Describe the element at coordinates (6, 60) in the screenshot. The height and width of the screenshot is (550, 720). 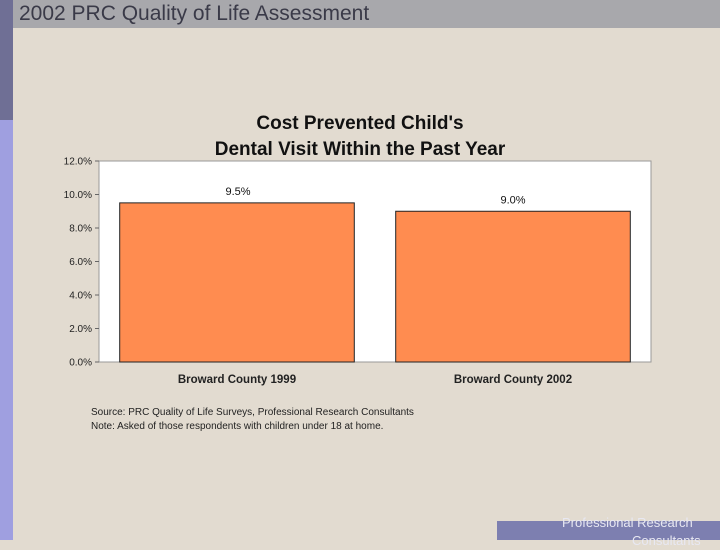
I see `side-strip-top` at that location.